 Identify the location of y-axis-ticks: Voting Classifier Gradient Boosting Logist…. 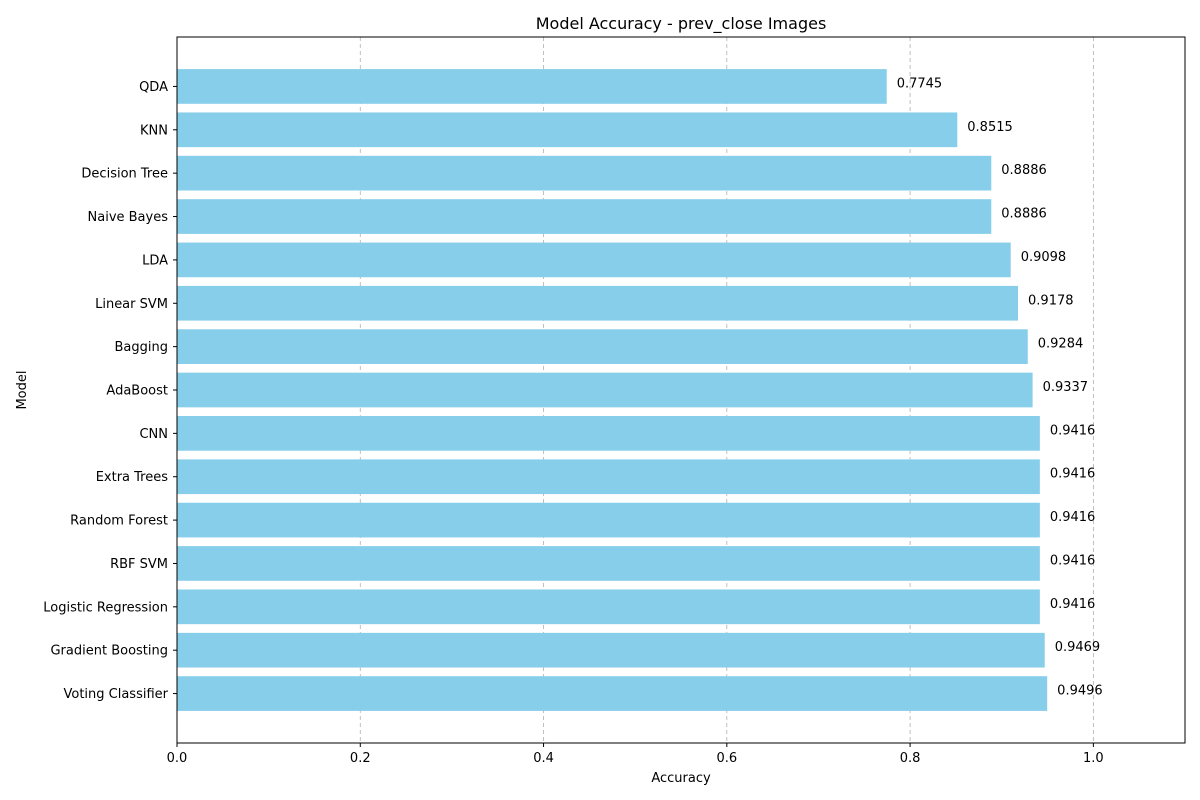
(110, 391).